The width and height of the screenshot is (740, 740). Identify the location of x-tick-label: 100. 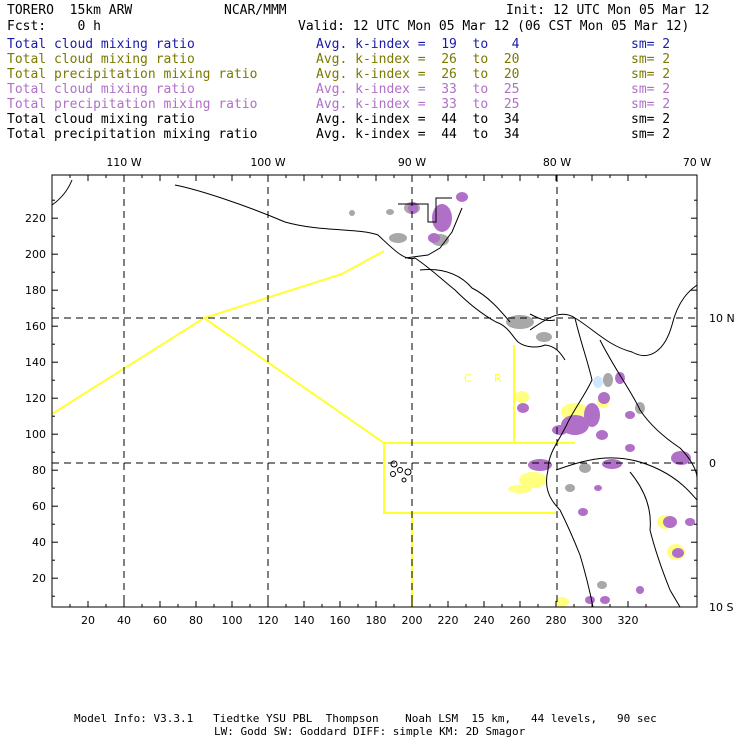
(232, 620).